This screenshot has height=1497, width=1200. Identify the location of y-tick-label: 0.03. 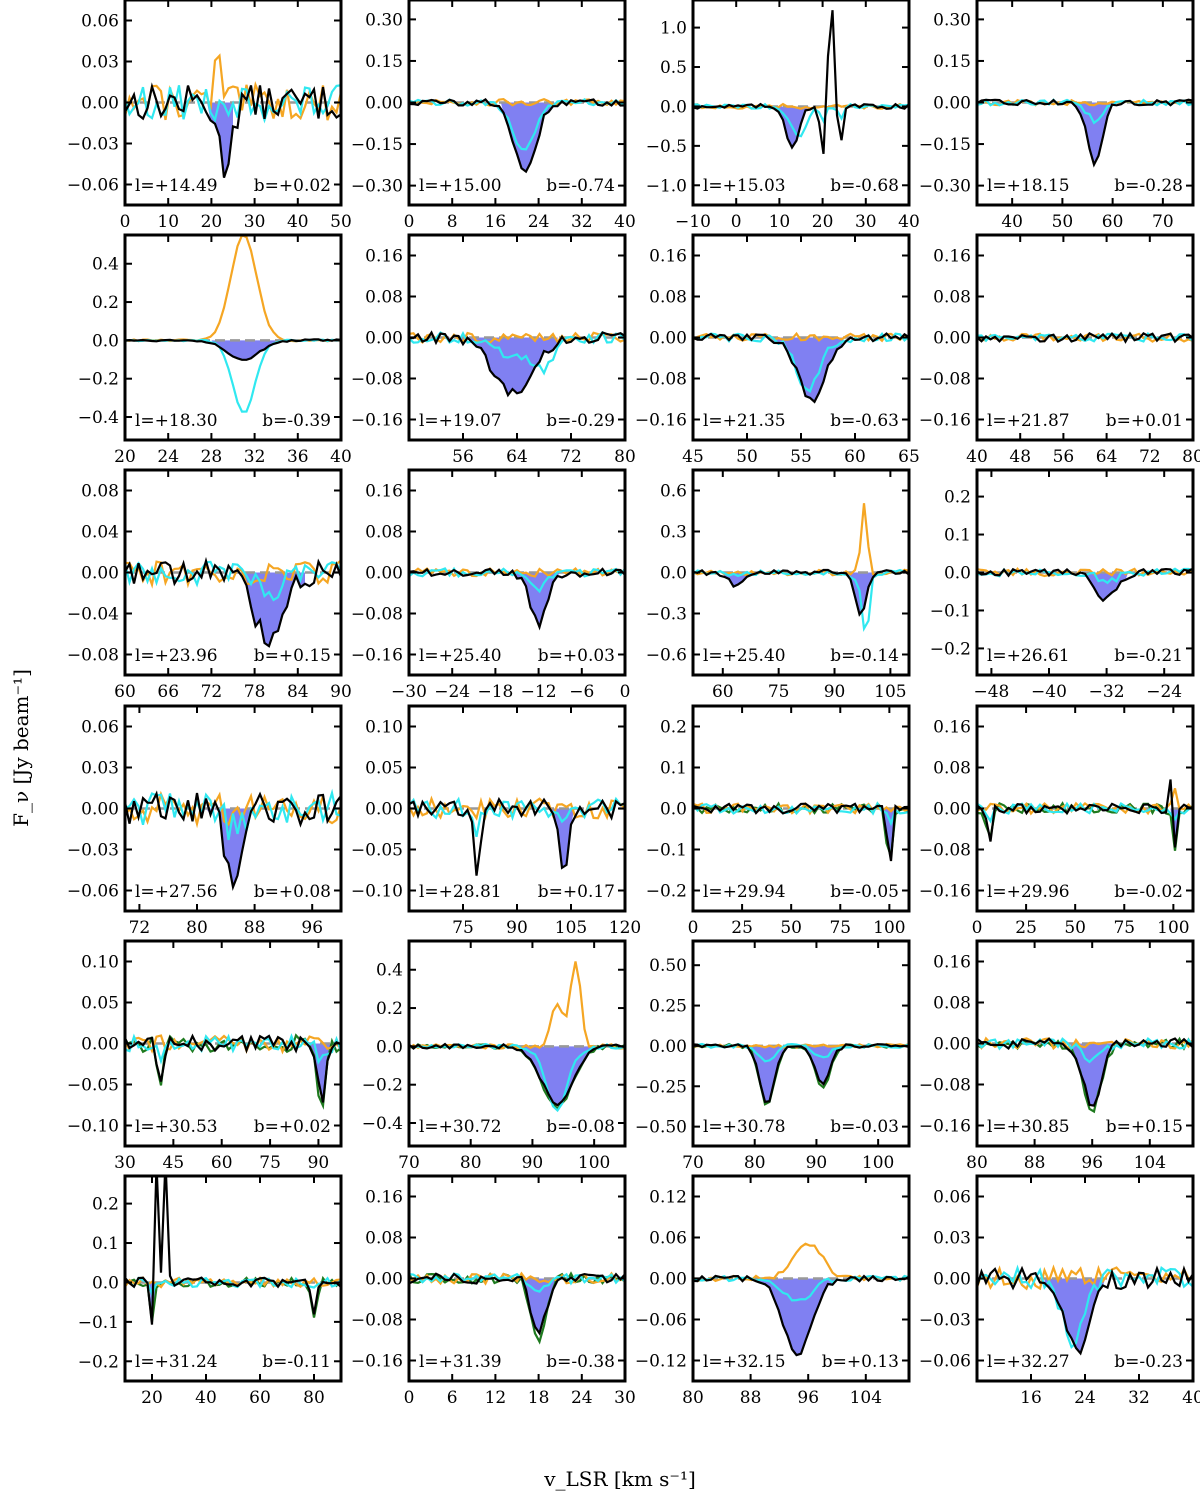
(100, 63).